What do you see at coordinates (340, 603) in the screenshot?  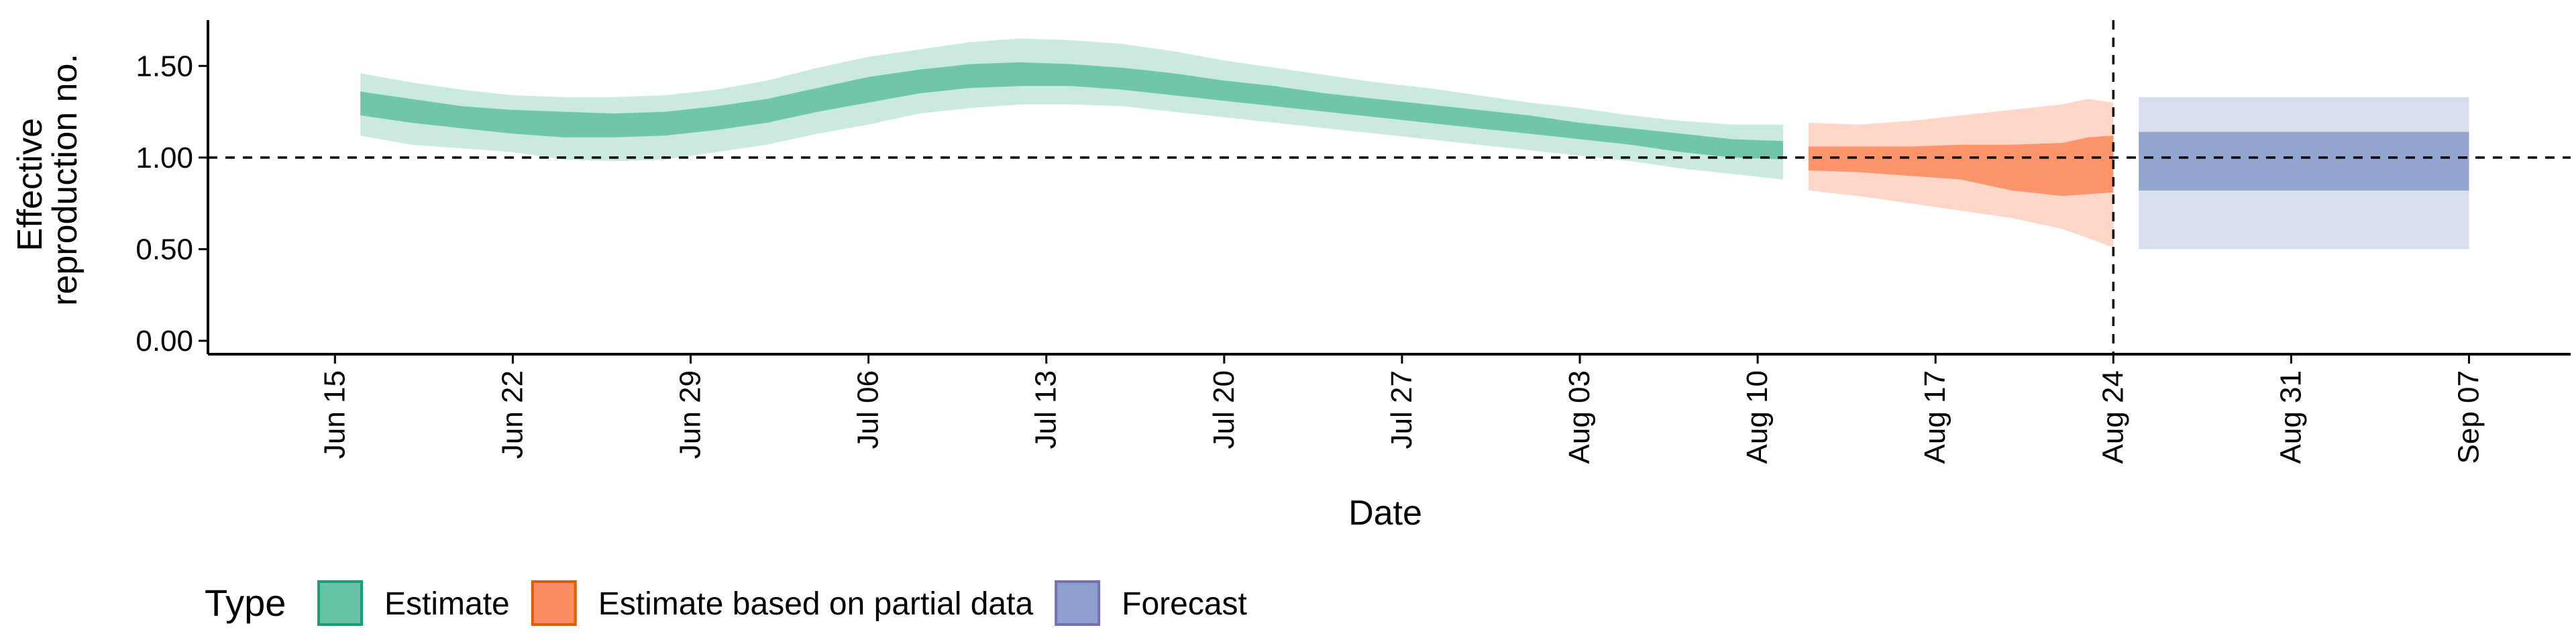 I see `legend-swatch-estimate` at bounding box center [340, 603].